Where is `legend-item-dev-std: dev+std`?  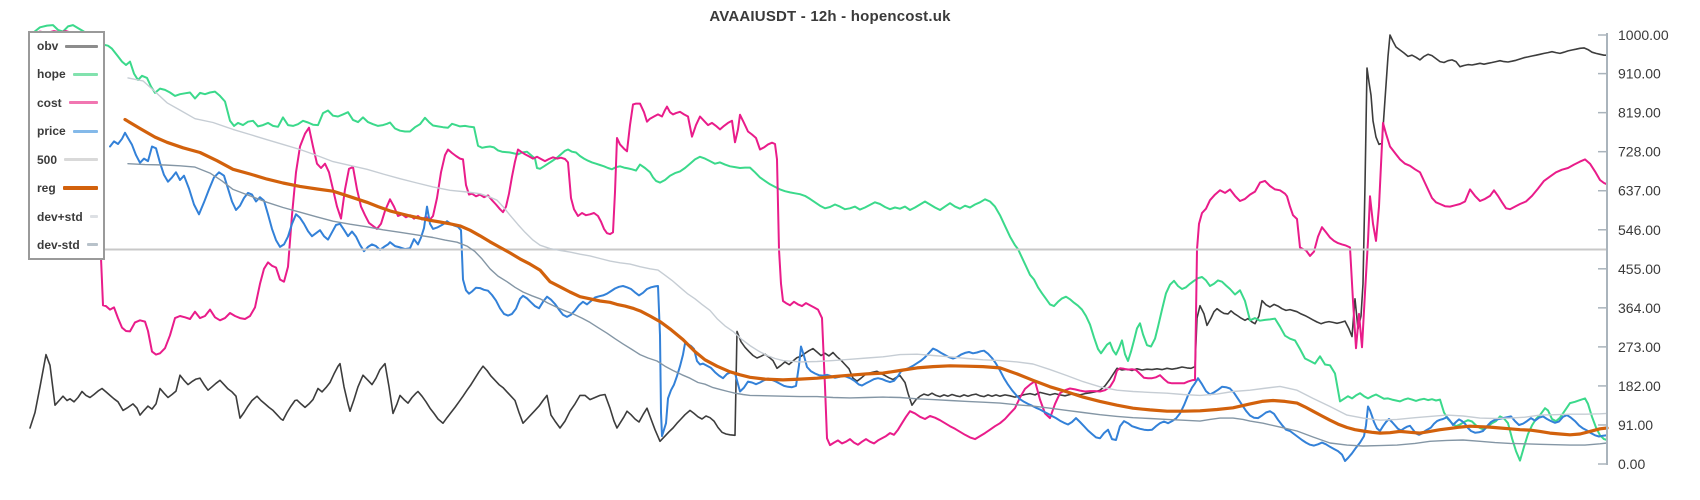 legend-item-dev-std: dev+std is located at coordinates (67, 217).